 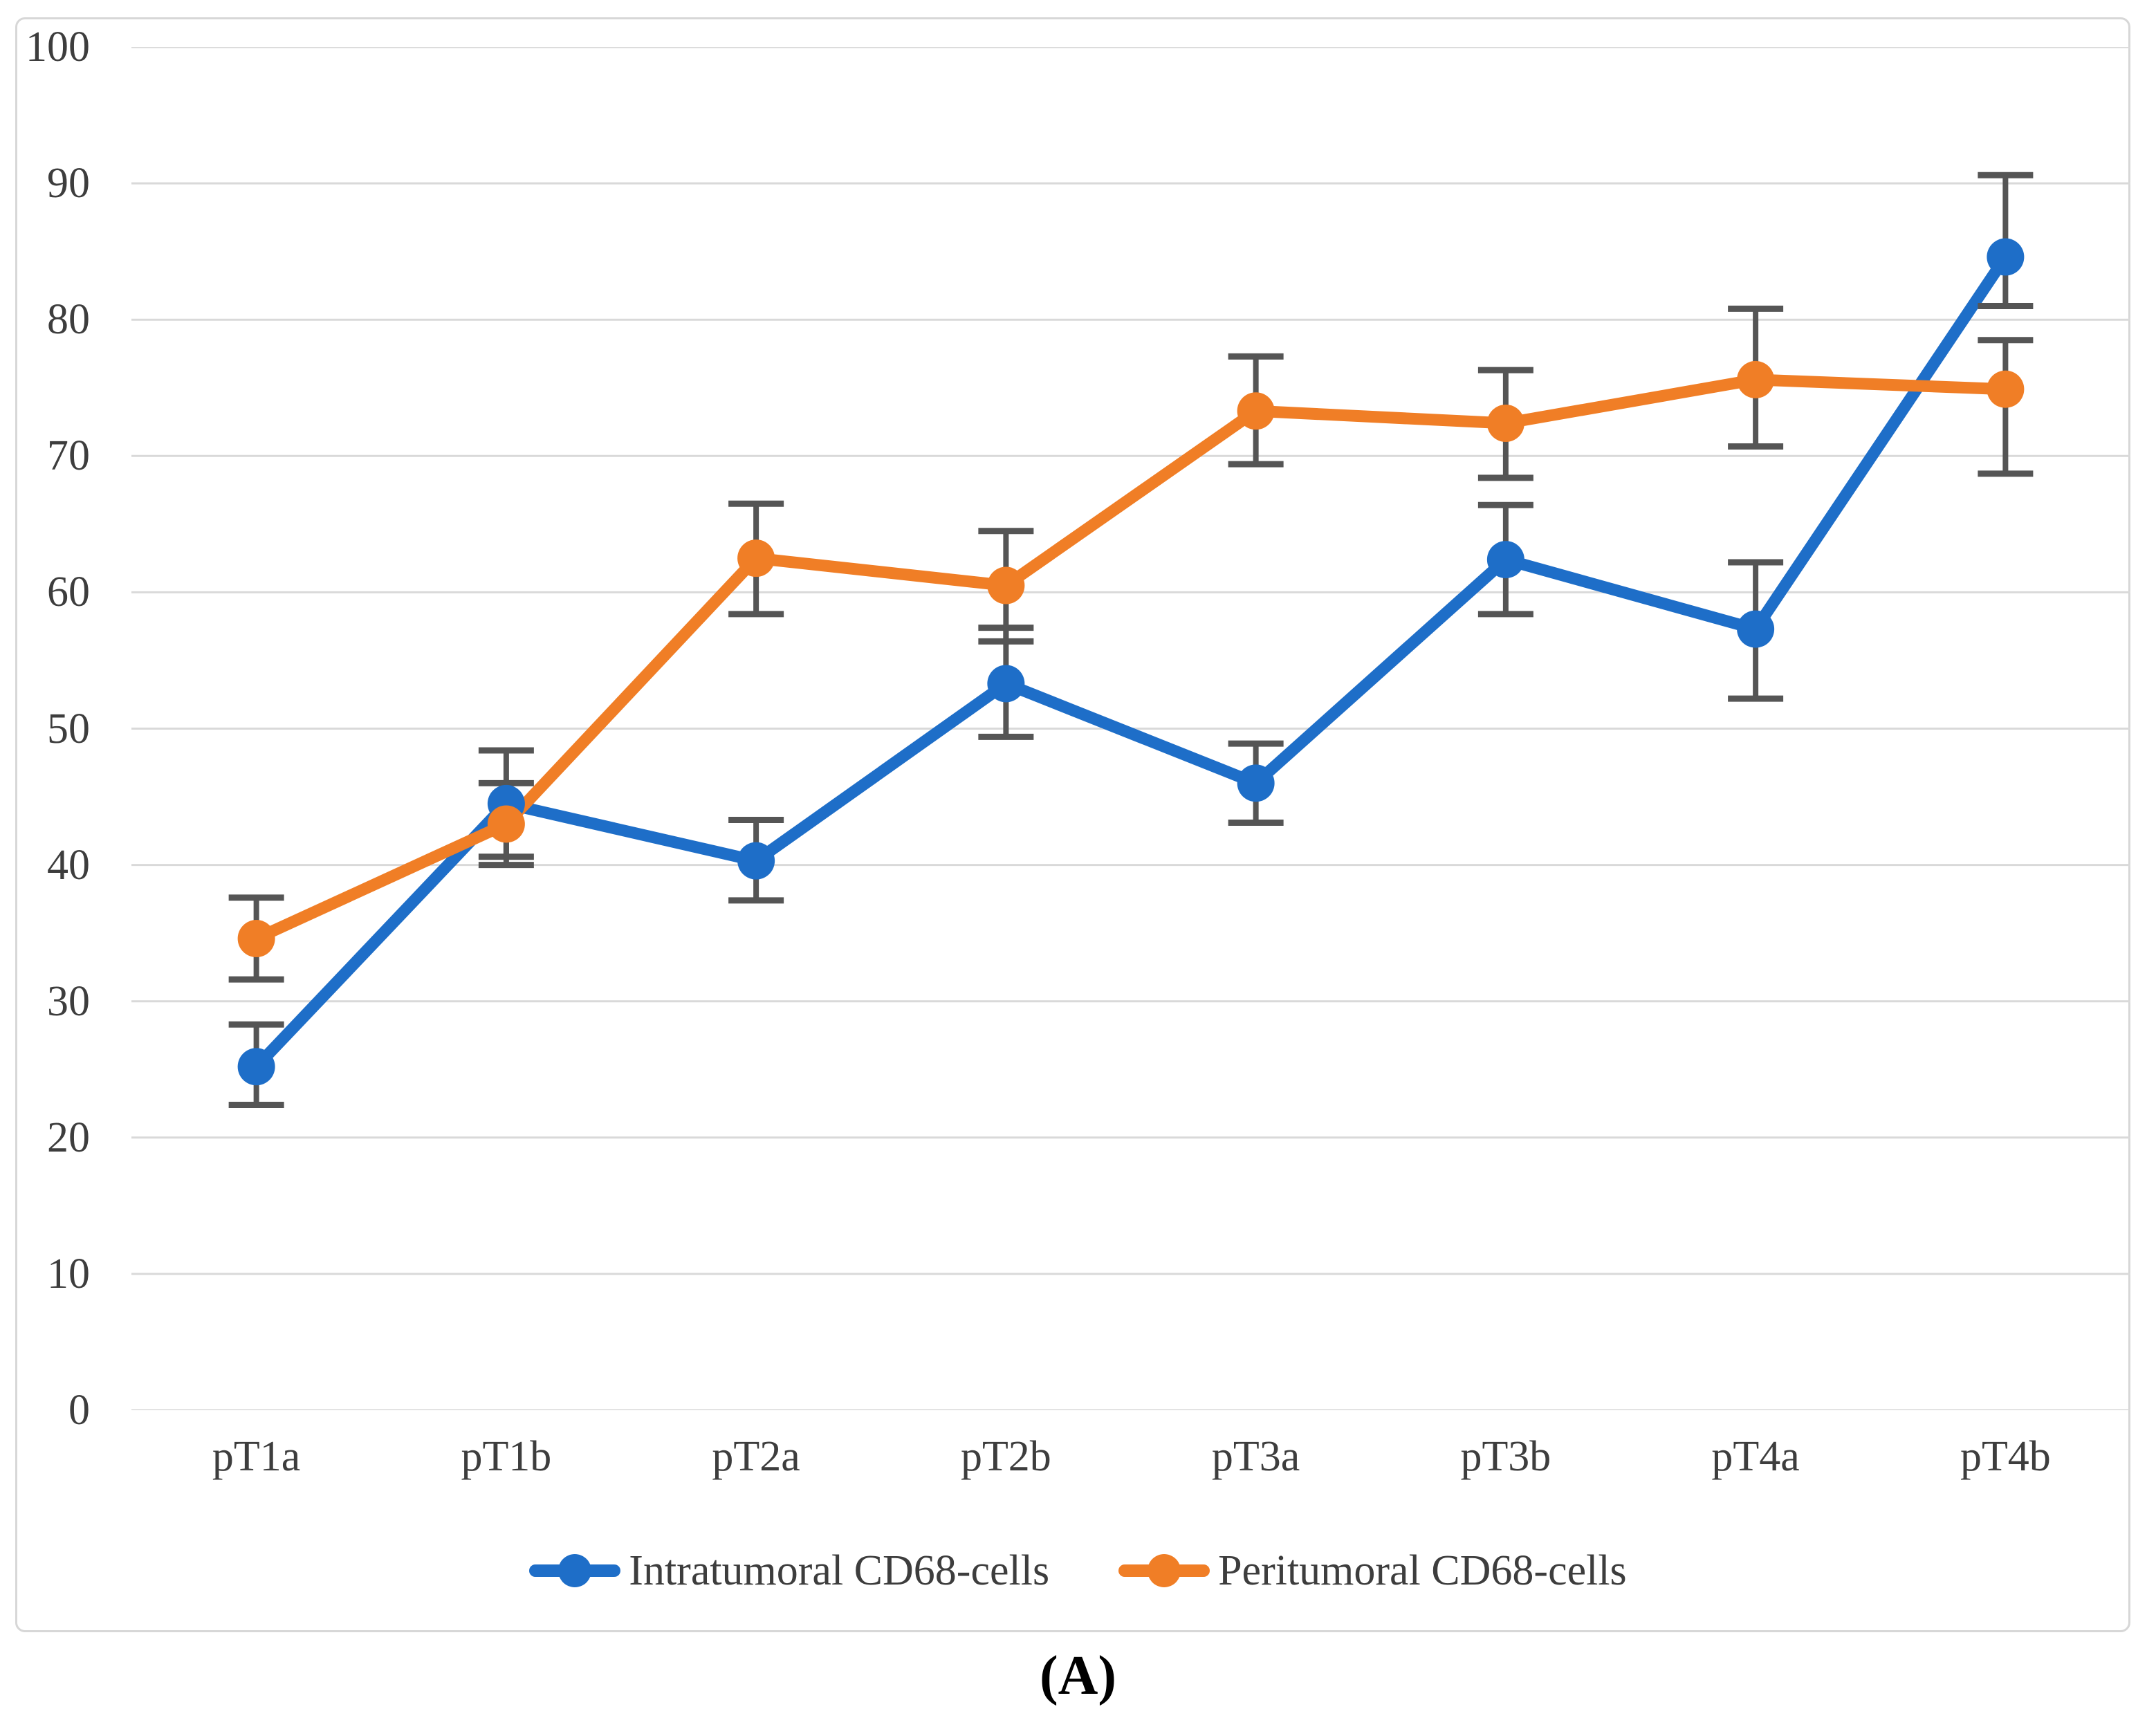 What do you see at coordinates (256, 1456) in the screenshot?
I see `x-tick-label: pT1a` at bounding box center [256, 1456].